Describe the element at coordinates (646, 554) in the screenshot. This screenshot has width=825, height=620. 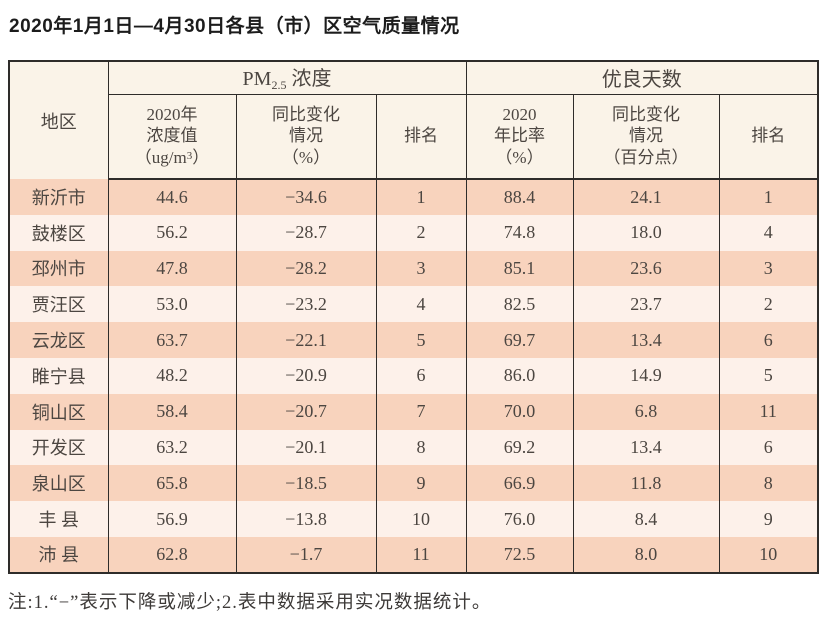
I see `cell-good-change: 8.0` at that location.